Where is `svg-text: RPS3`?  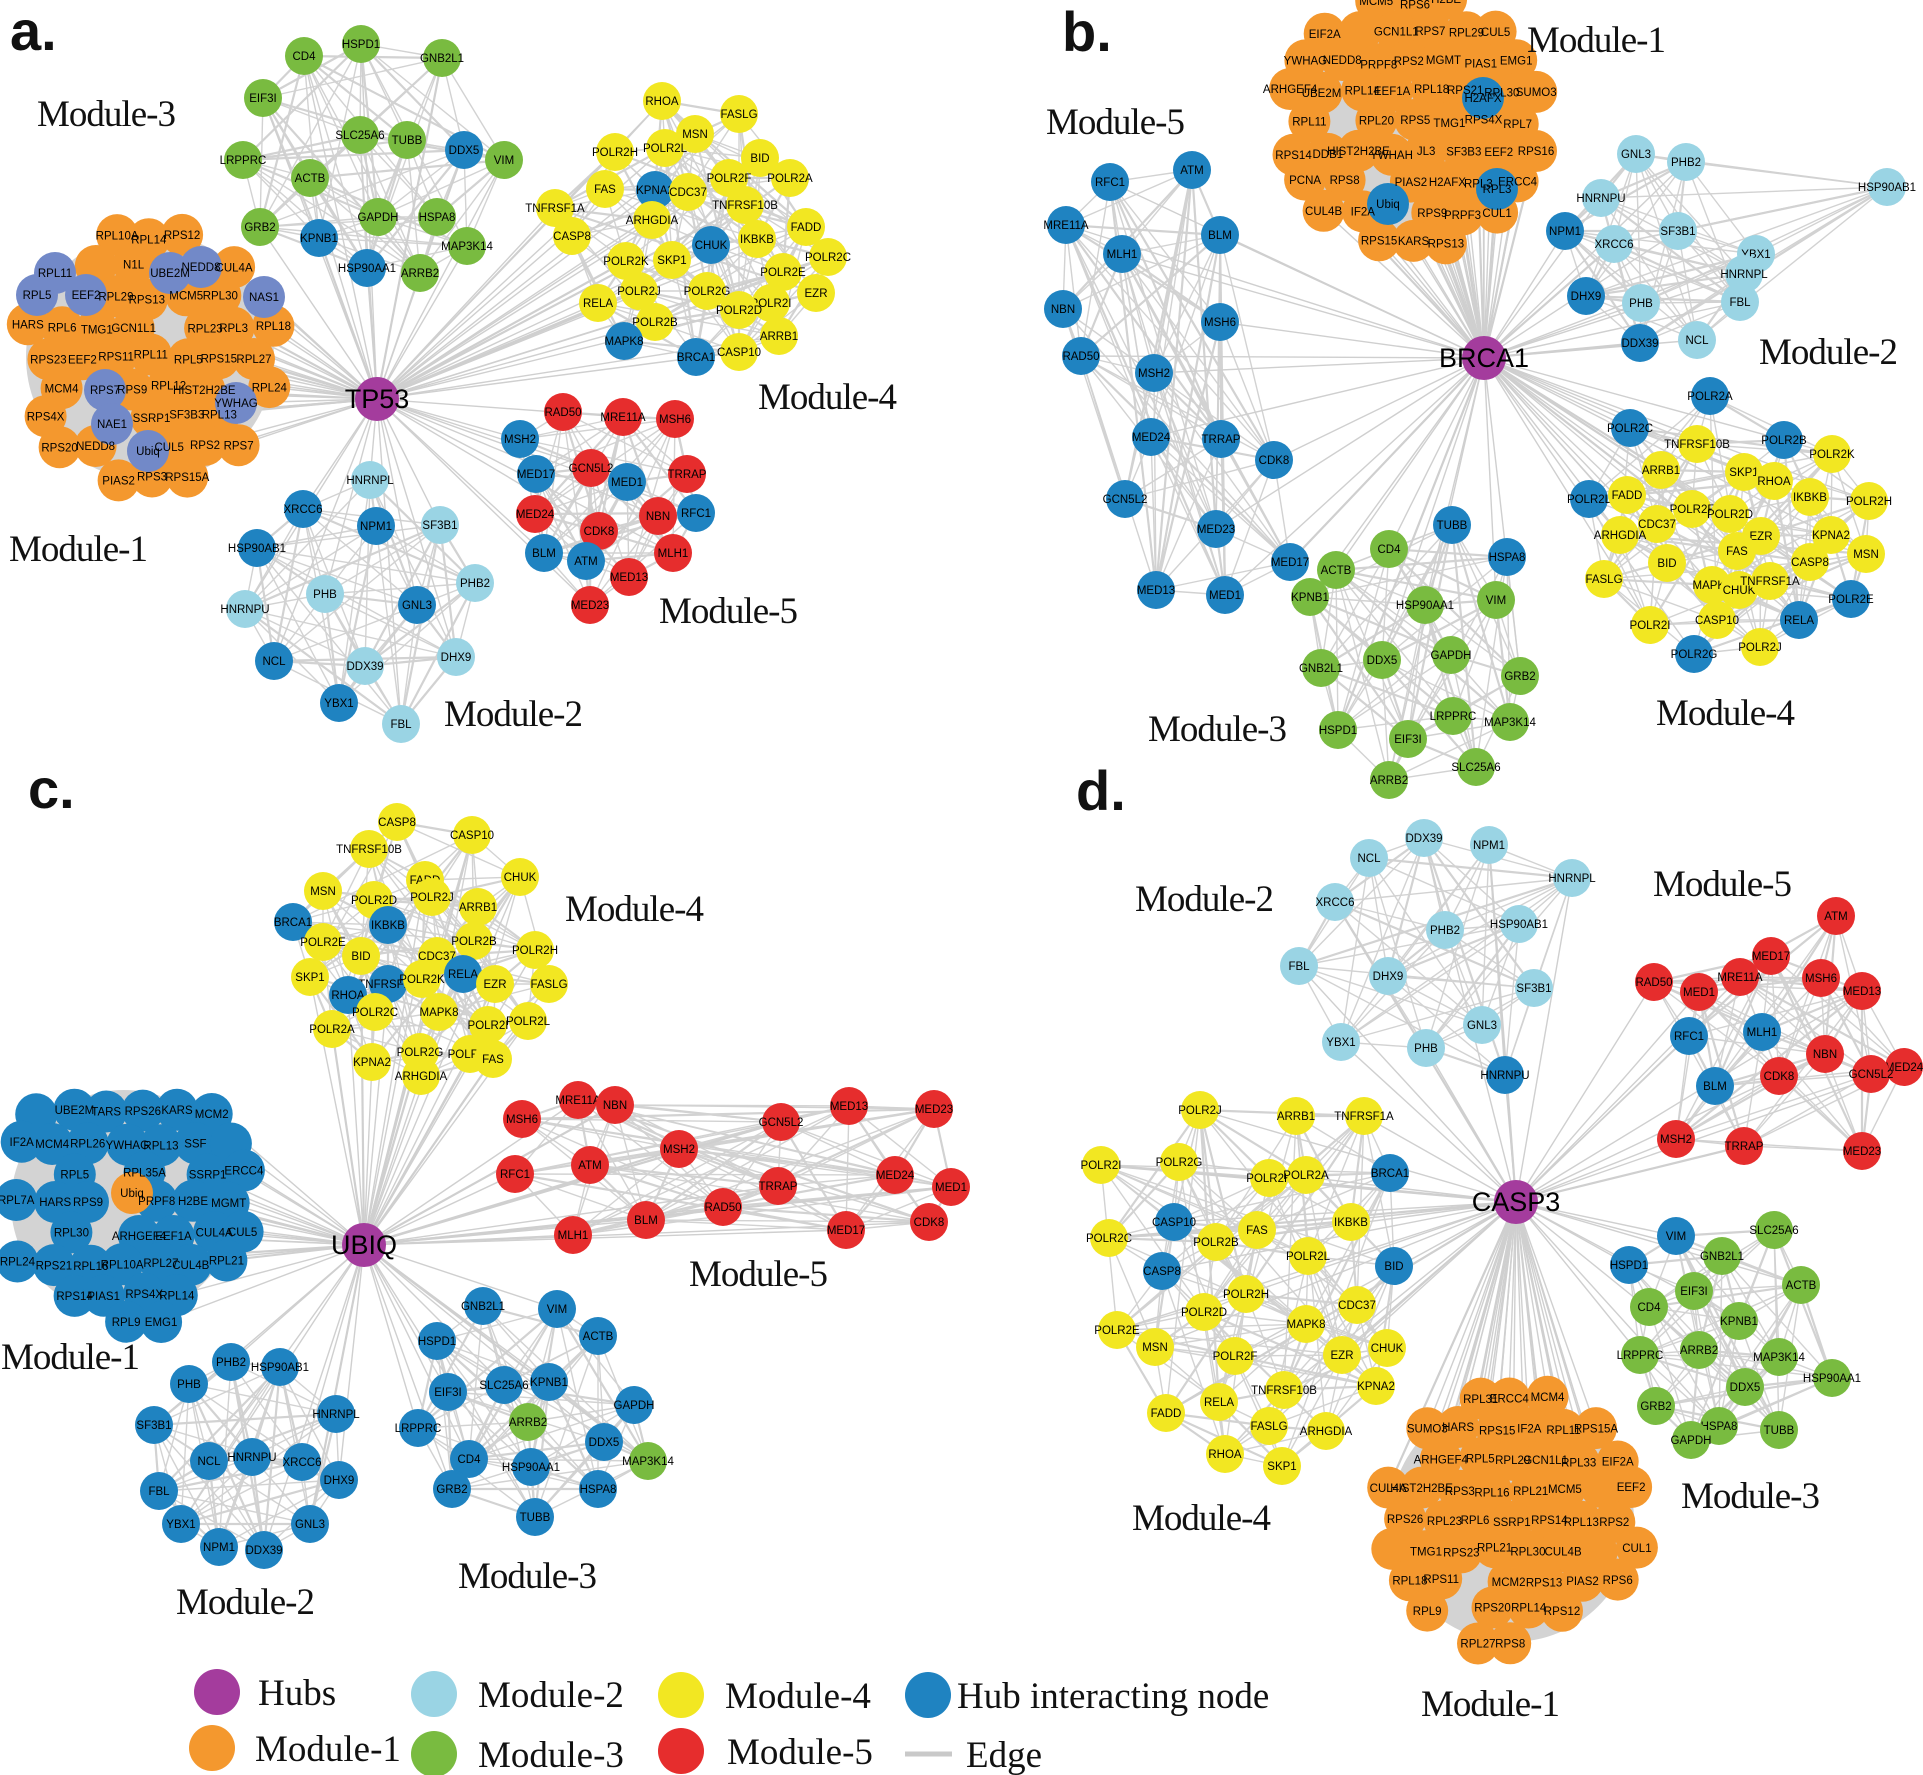
svg-text: RPS3 is located at coordinates (152, 478).